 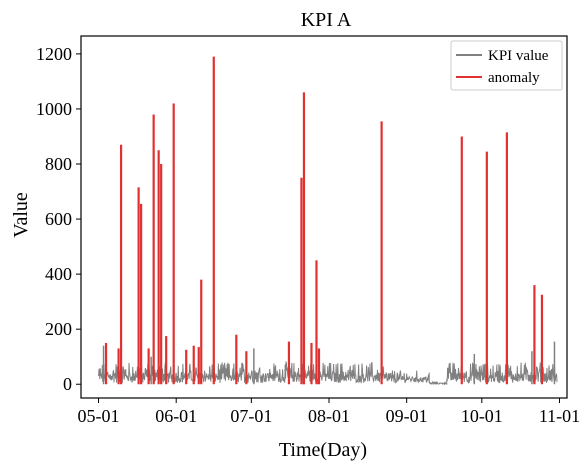 I want to click on legend: KPI value anomaly, so click(x=506, y=65).